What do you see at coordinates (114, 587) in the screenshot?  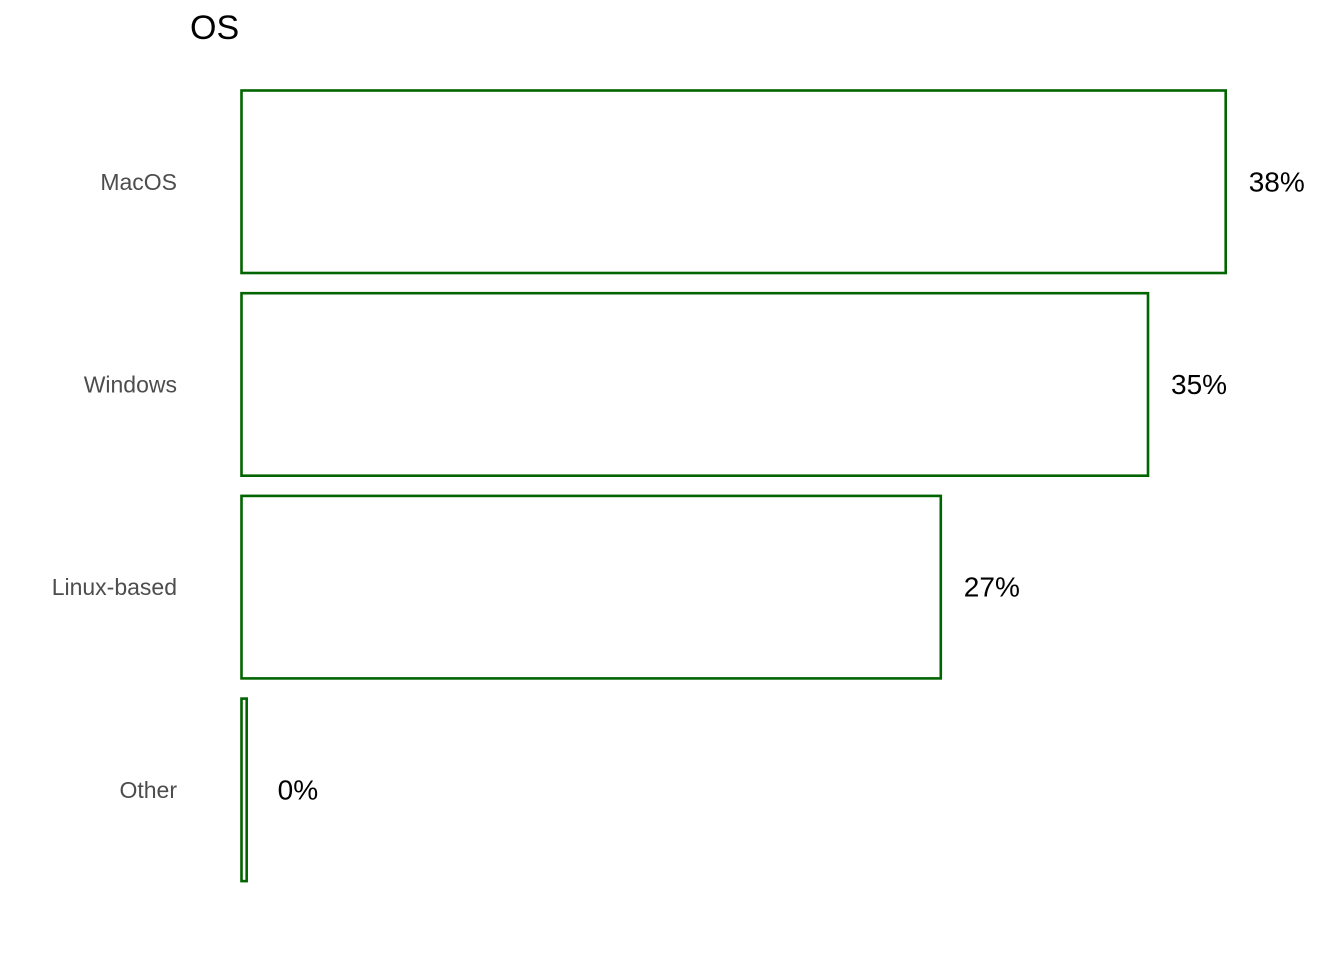 I see `category-label-linux-based: Linux-based` at bounding box center [114, 587].